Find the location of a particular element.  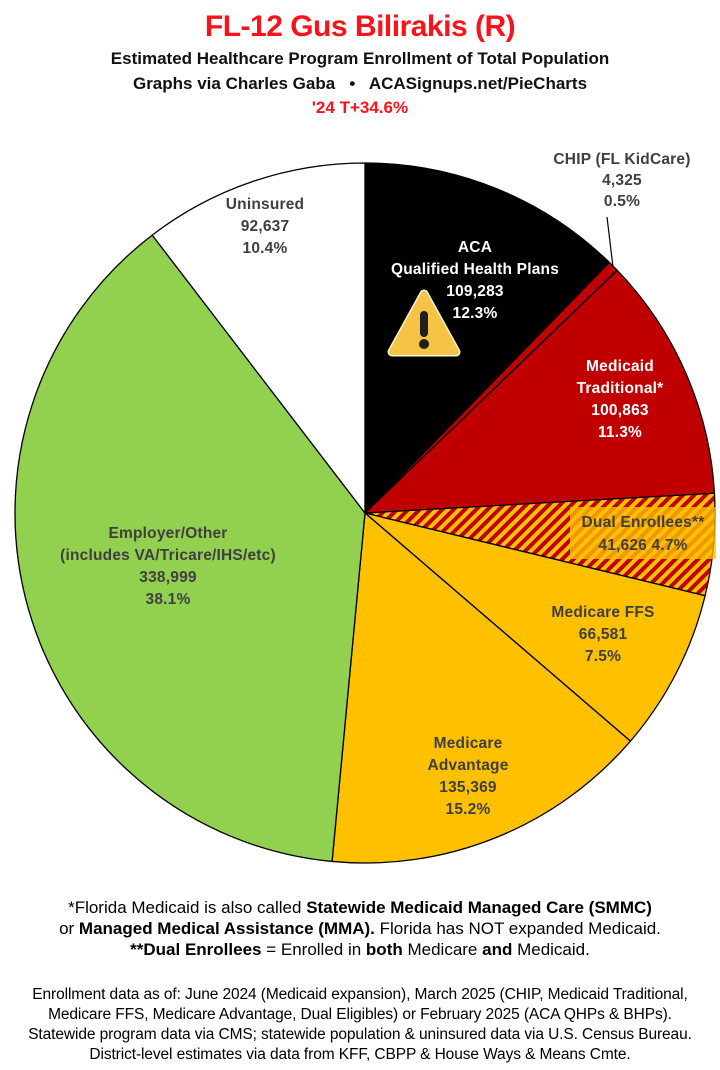

slice-label-medicare-ffs: Medicare FFS 66,581 7.5% is located at coordinates (603, 635).